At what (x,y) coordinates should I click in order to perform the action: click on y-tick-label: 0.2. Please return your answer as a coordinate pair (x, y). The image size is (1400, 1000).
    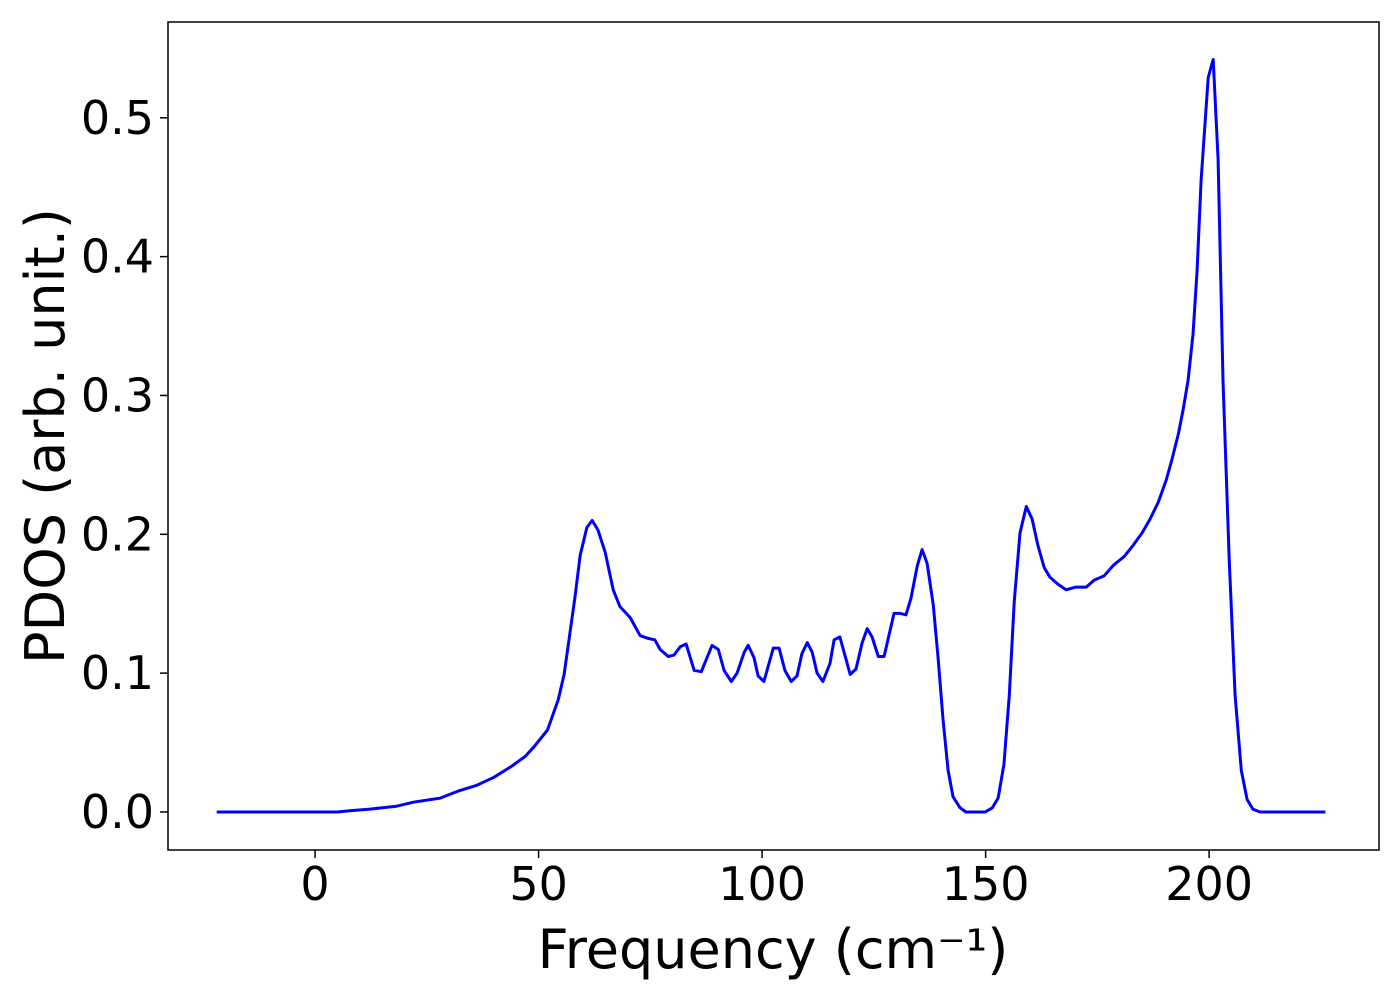
    Looking at the image, I should click on (117, 534).